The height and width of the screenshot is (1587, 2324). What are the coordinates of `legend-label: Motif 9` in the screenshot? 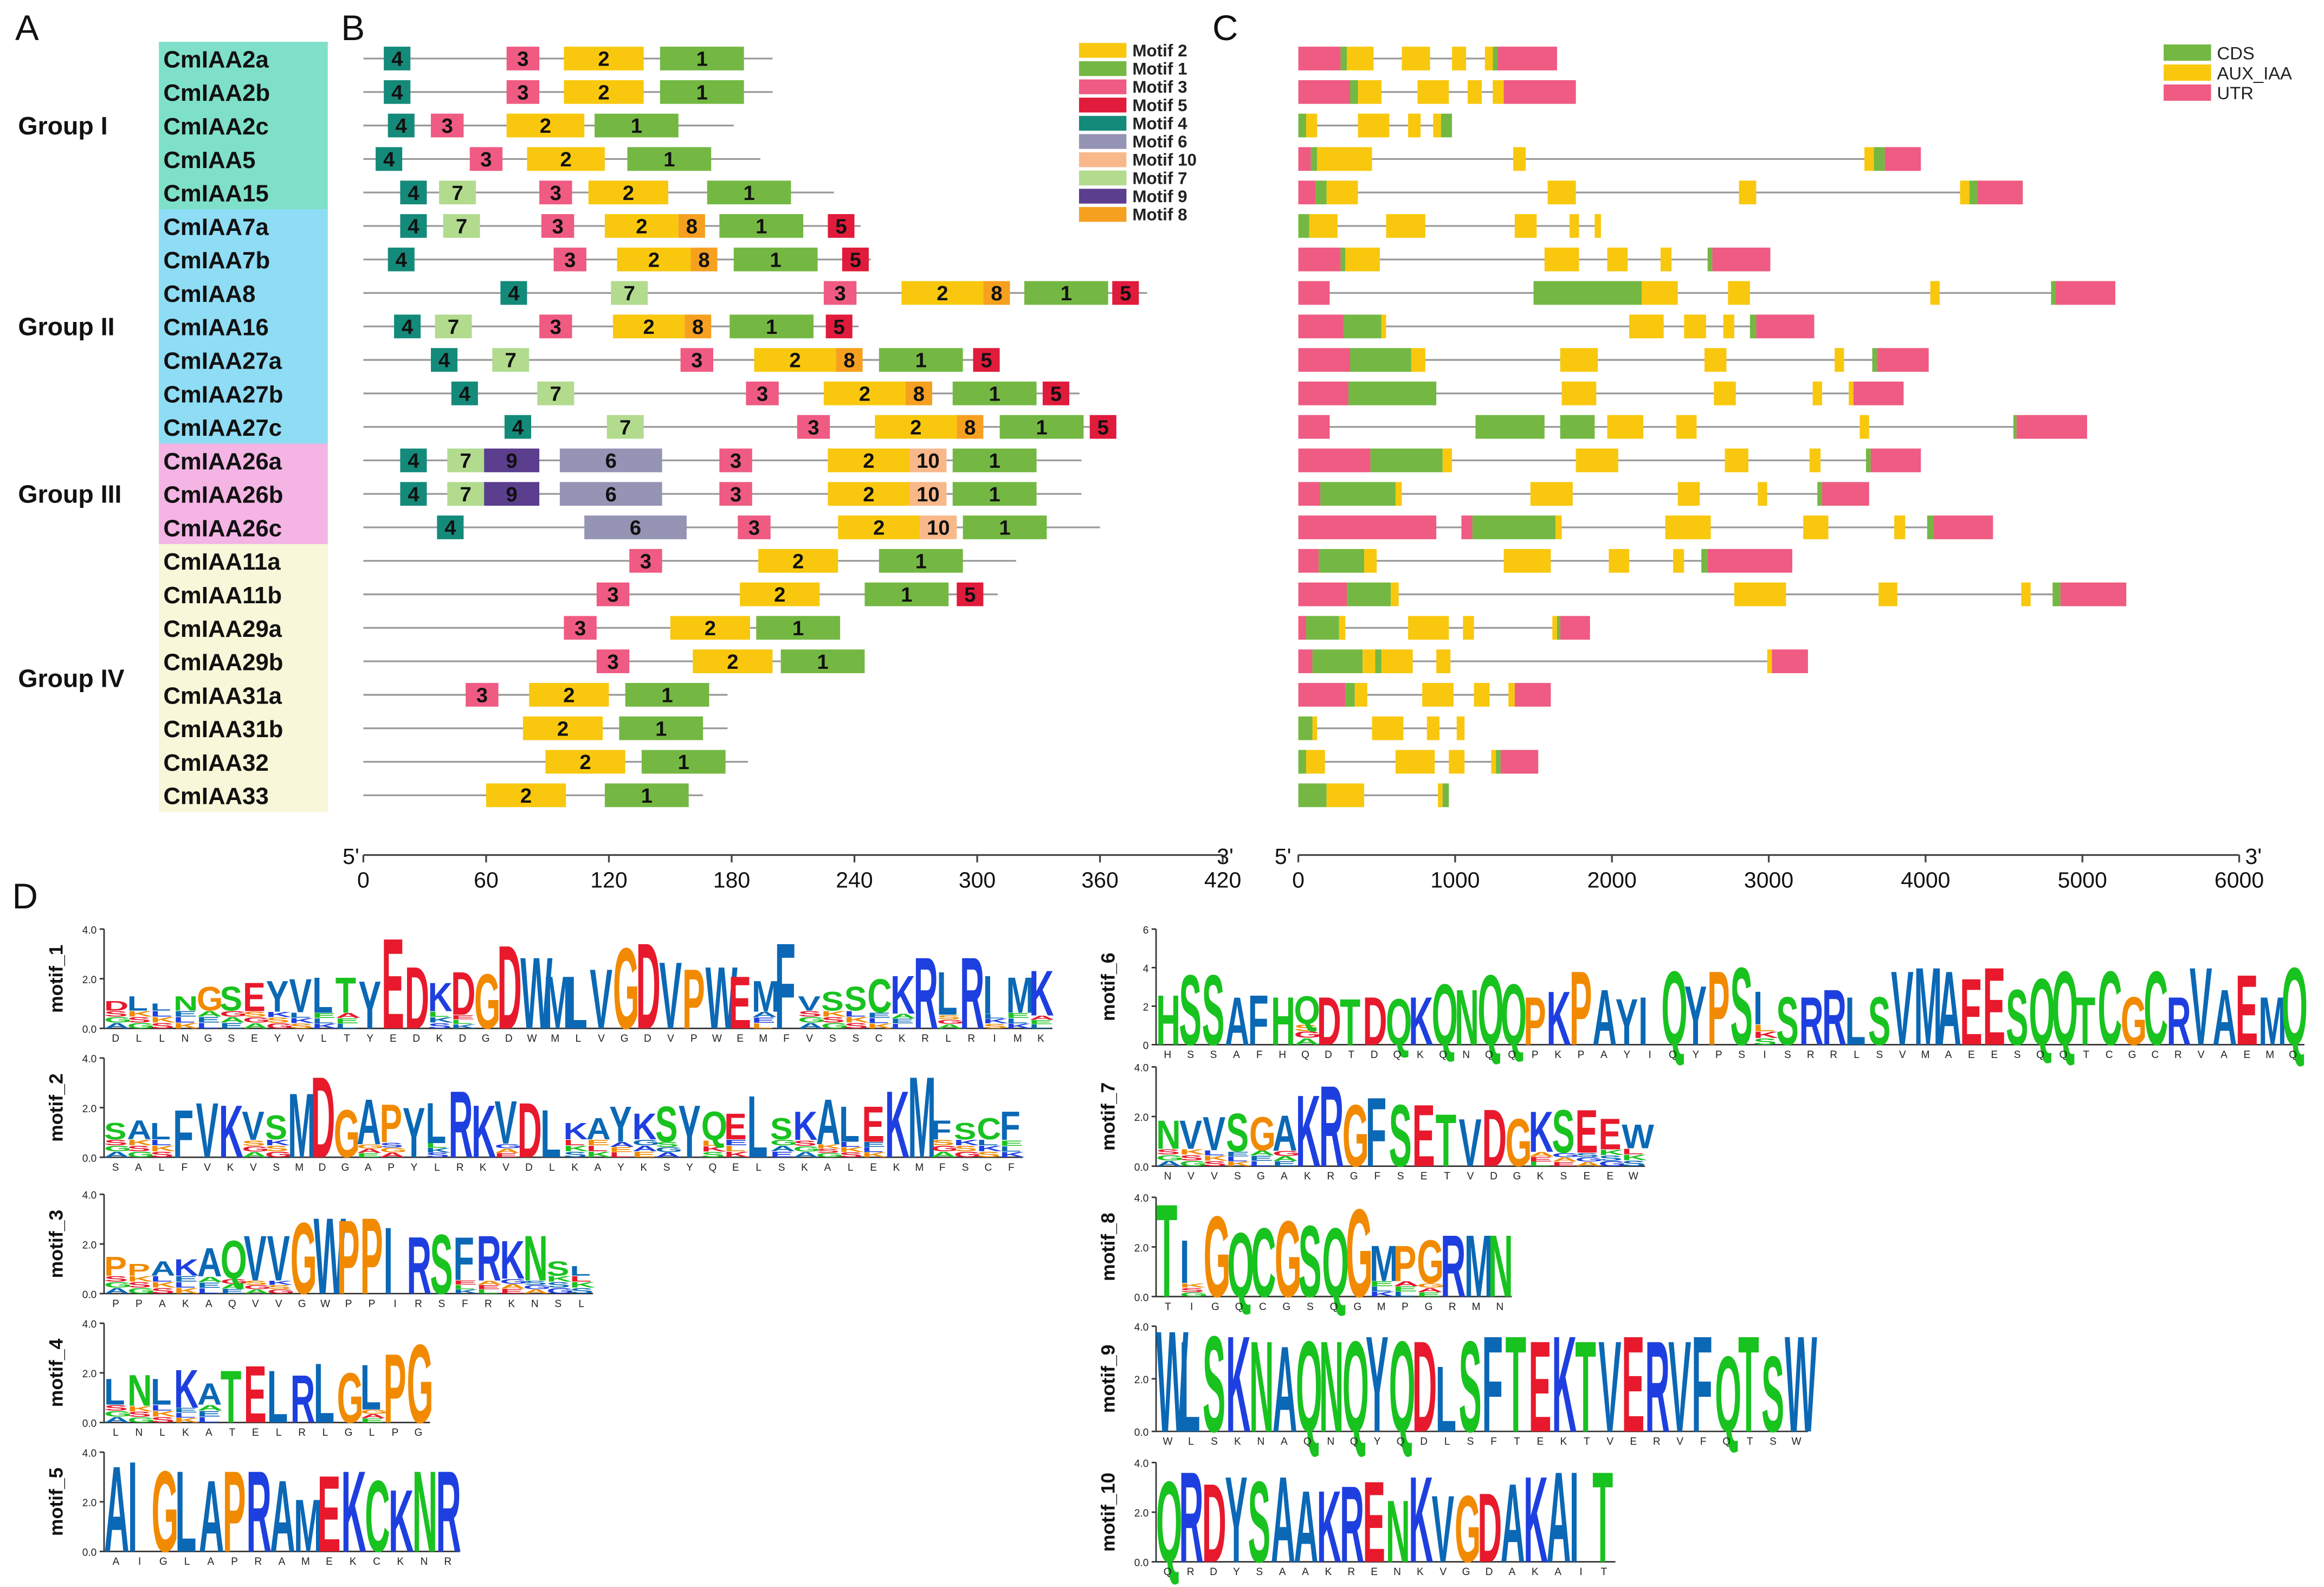 It's located at (1159, 197).